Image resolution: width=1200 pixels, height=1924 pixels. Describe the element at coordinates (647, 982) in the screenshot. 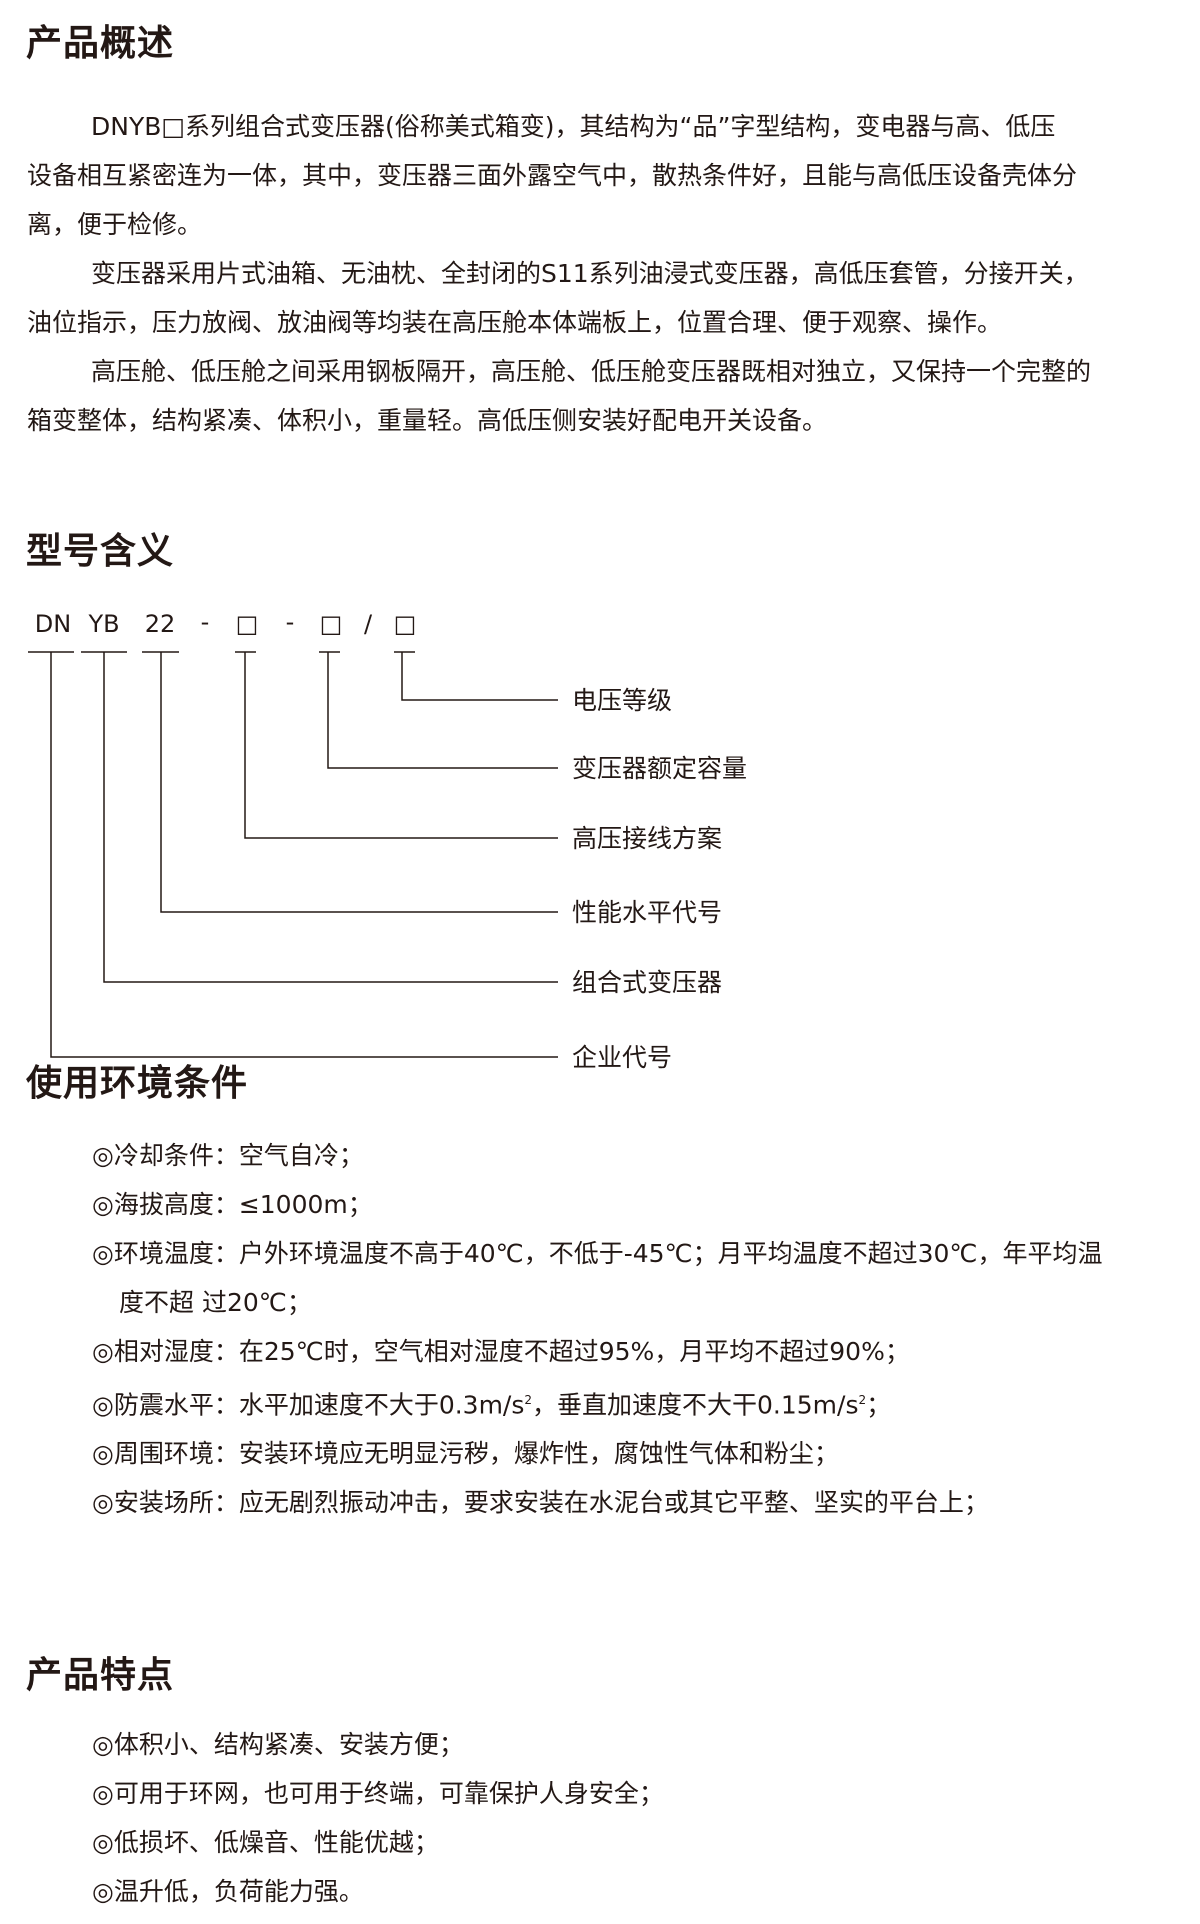

I see `label-combined-transformer: 组合式变压器` at that location.